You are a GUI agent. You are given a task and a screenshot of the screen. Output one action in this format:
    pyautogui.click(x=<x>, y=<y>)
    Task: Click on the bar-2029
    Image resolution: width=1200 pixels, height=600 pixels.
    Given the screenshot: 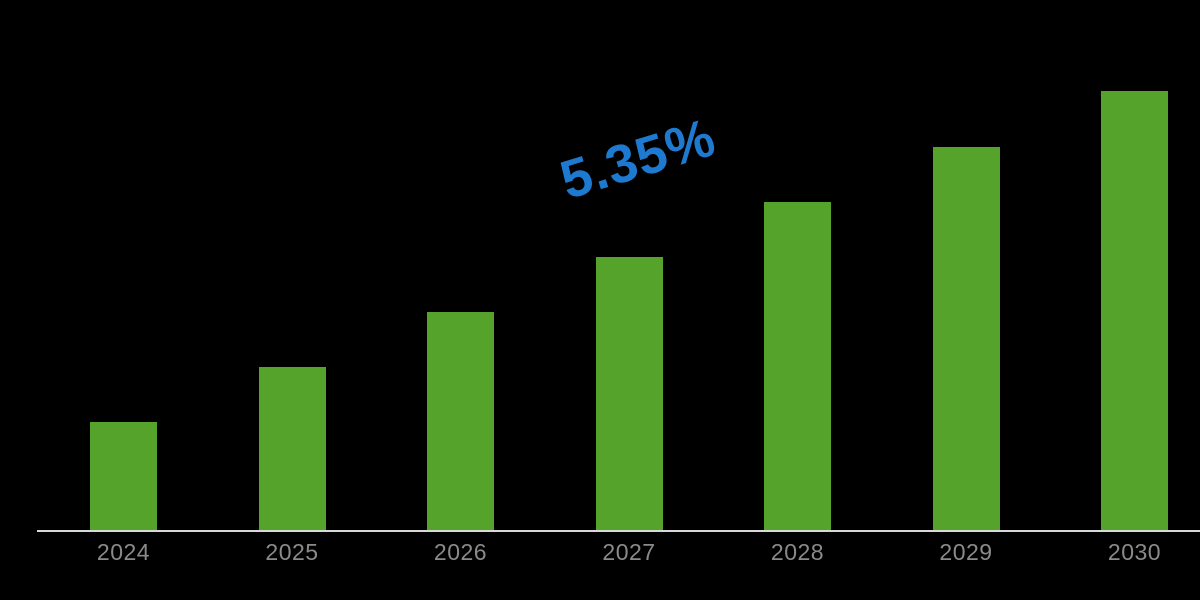 What is the action you would take?
    pyautogui.click(x=966, y=339)
    